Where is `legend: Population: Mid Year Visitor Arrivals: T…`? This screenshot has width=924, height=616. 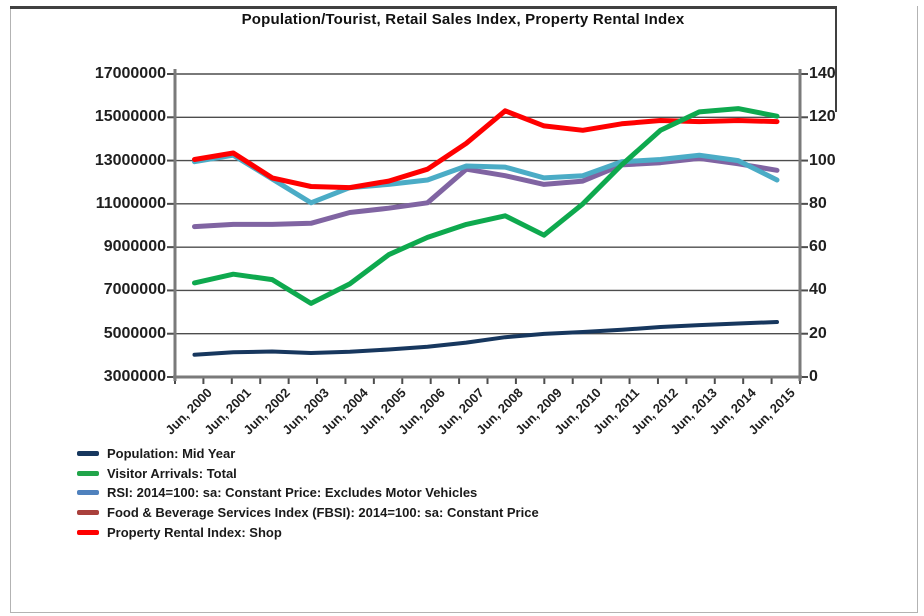
legend: Population: Mid Year Visitor Arrivals: T… is located at coordinates (308, 493).